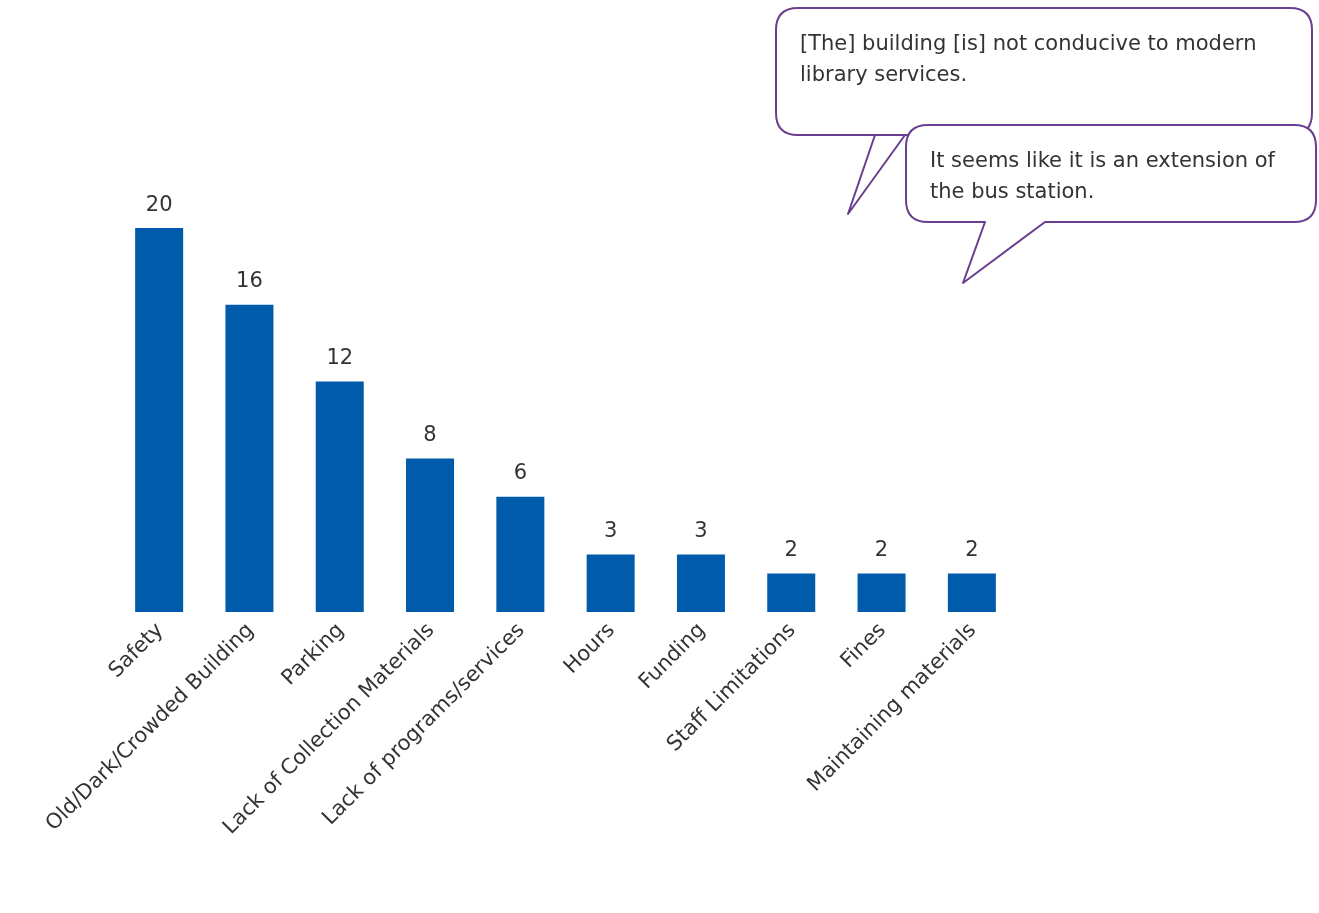 This screenshot has width=1319, height=913. What do you see at coordinates (249, 280) in the screenshot?
I see `data-label: 16` at bounding box center [249, 280].